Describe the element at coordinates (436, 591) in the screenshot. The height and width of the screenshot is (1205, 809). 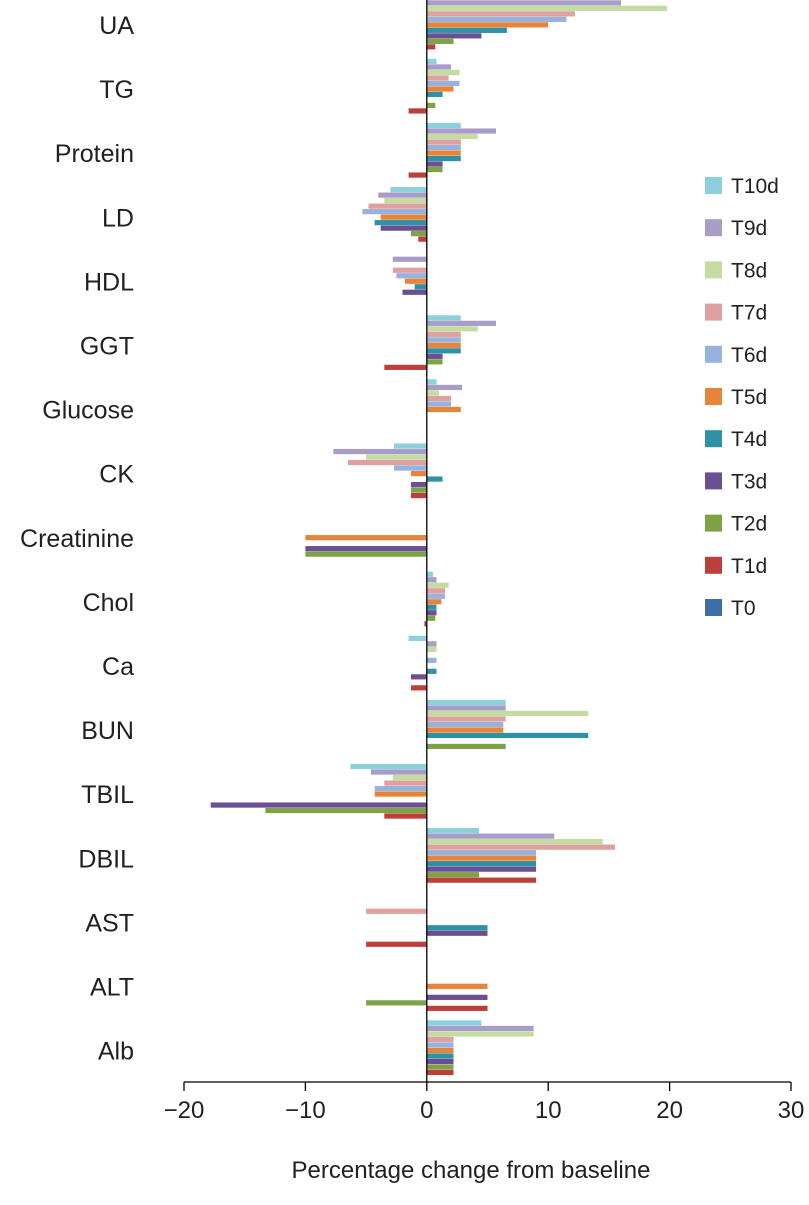
I see `bar-chol-t7d` at that location.